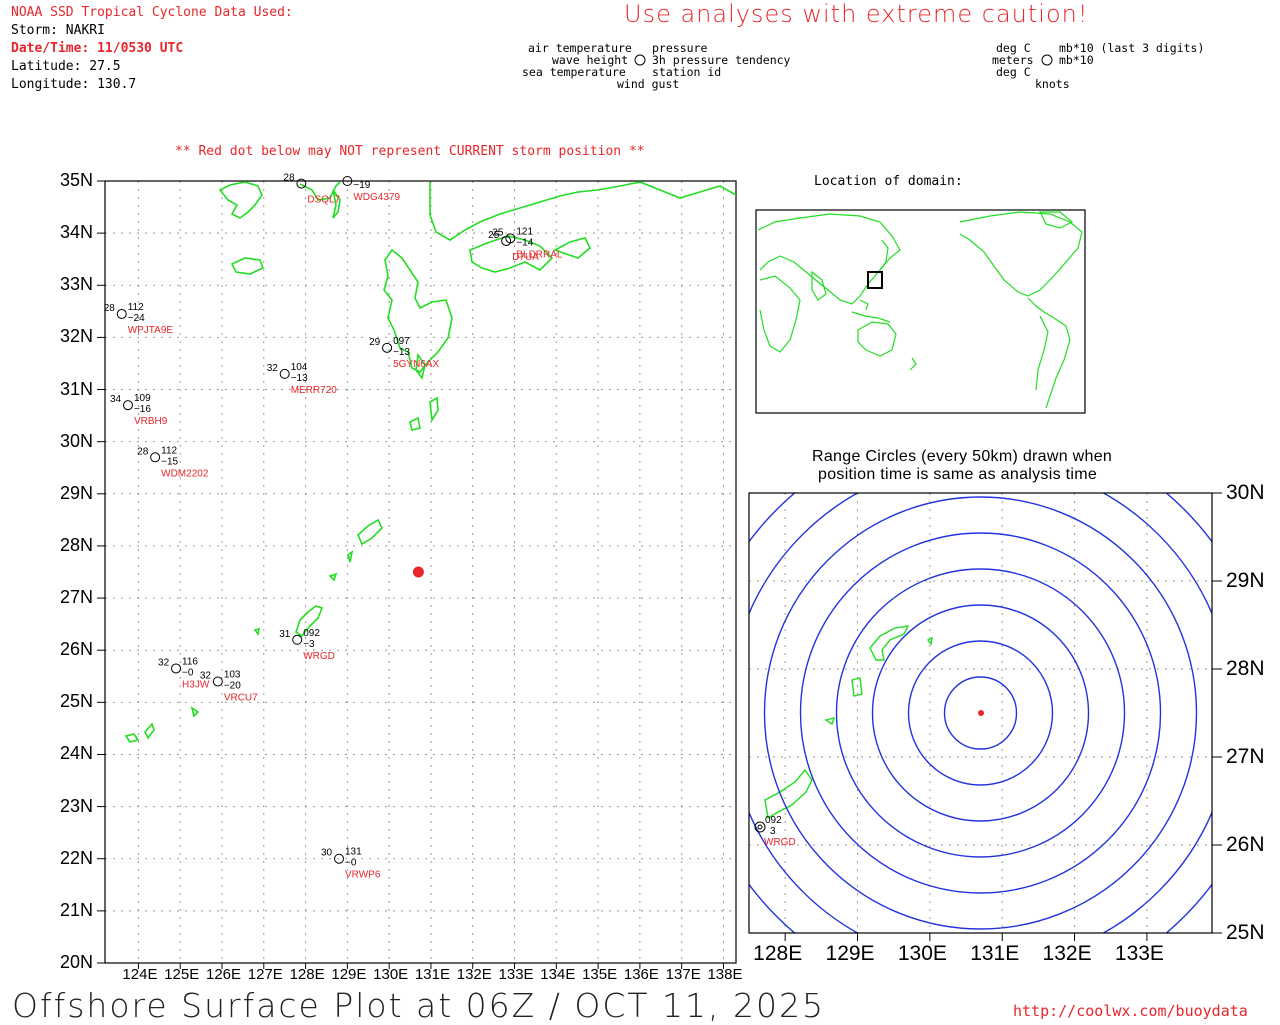 This screenshot has height=1025, width=1280. Describe the element at coordinates (76, 493) in the screenshot. I see `lat-label-29N: 29N` at that location.